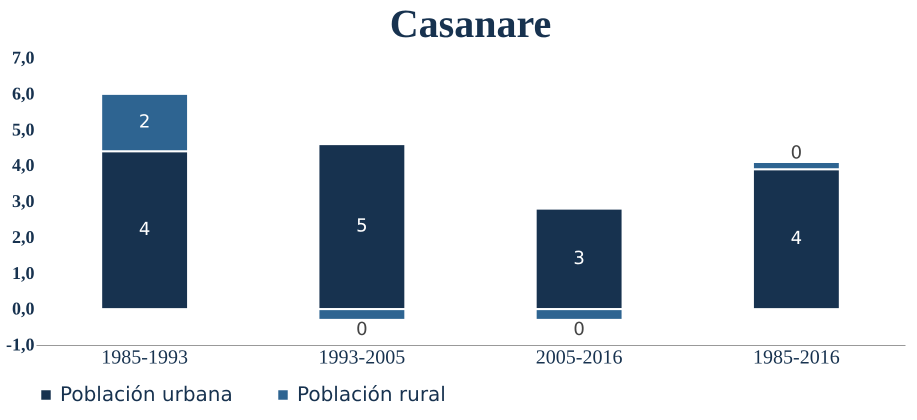  I want to click on y-tick-label: 3,0, so click(23, 201).